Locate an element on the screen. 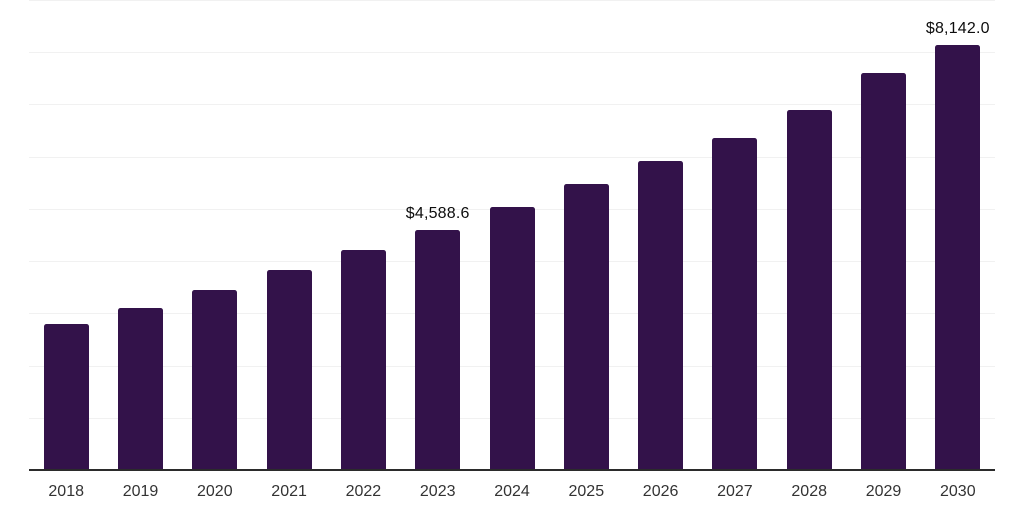 This screenshot has width=1024, height=512. bar-2018 is located at coordinates (66, 396).